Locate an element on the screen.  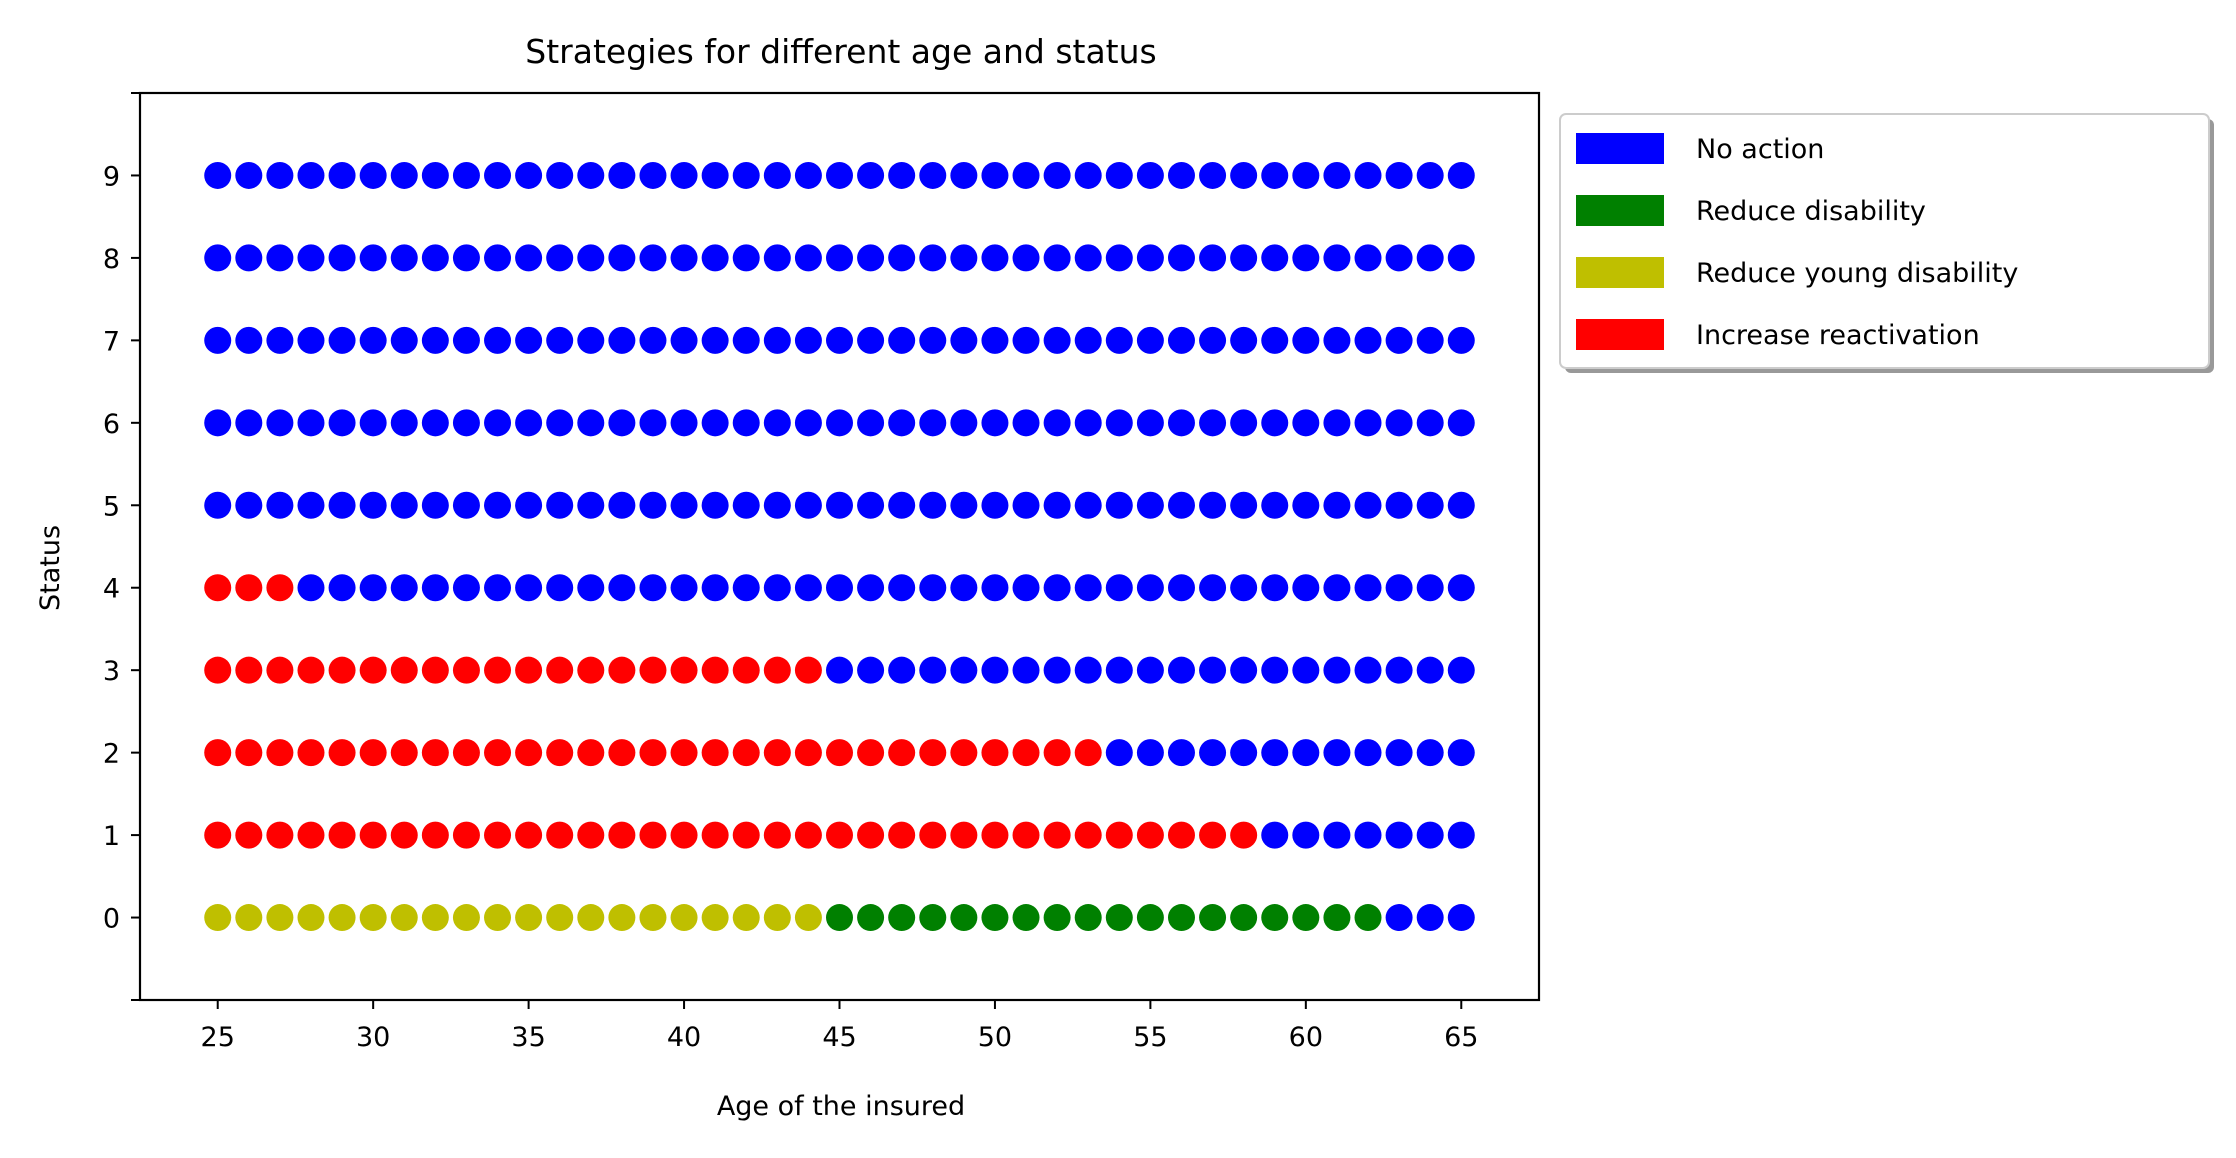
y-tick-label: 5 is located at coordinates (111, 506).